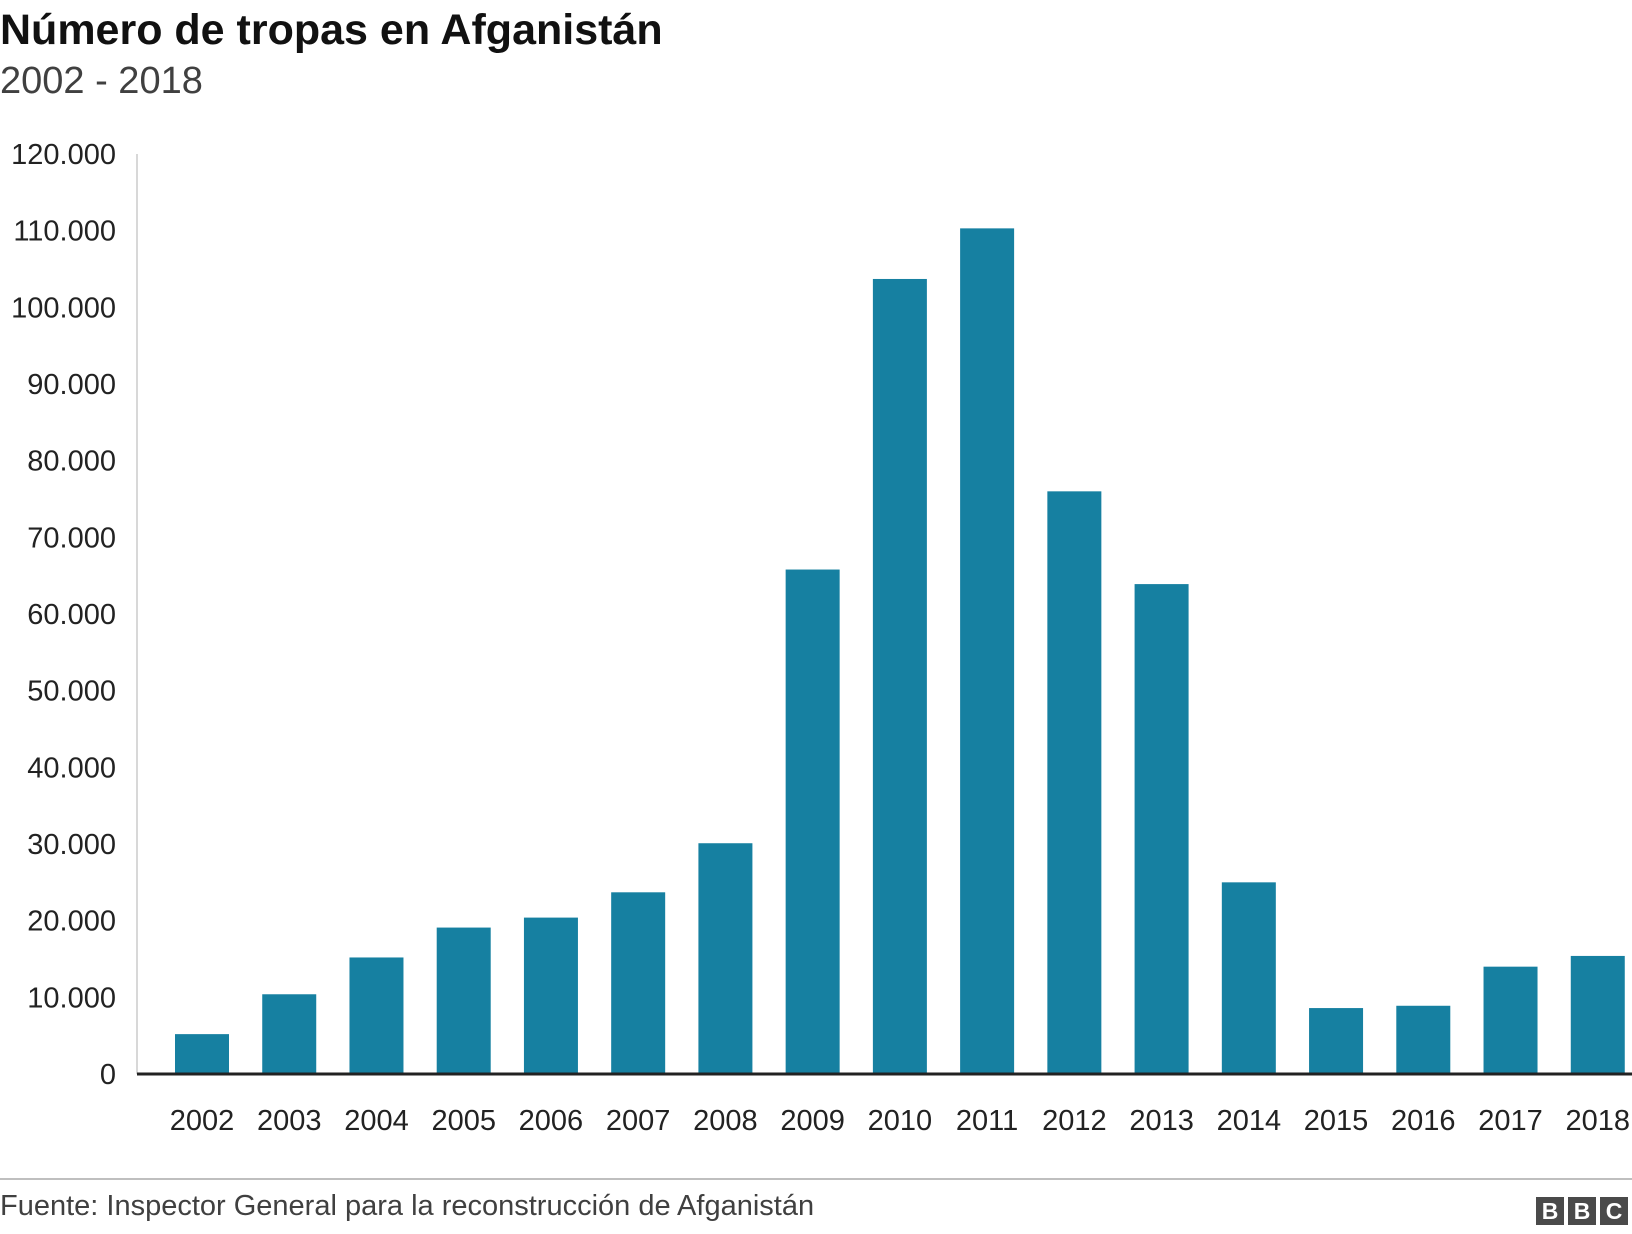 Image resolution: width=1632 pixels, height=1234 pixels. Describe the element at coordinates (1510, 1020) in the screenshot. I see `bar-2017` at that location.